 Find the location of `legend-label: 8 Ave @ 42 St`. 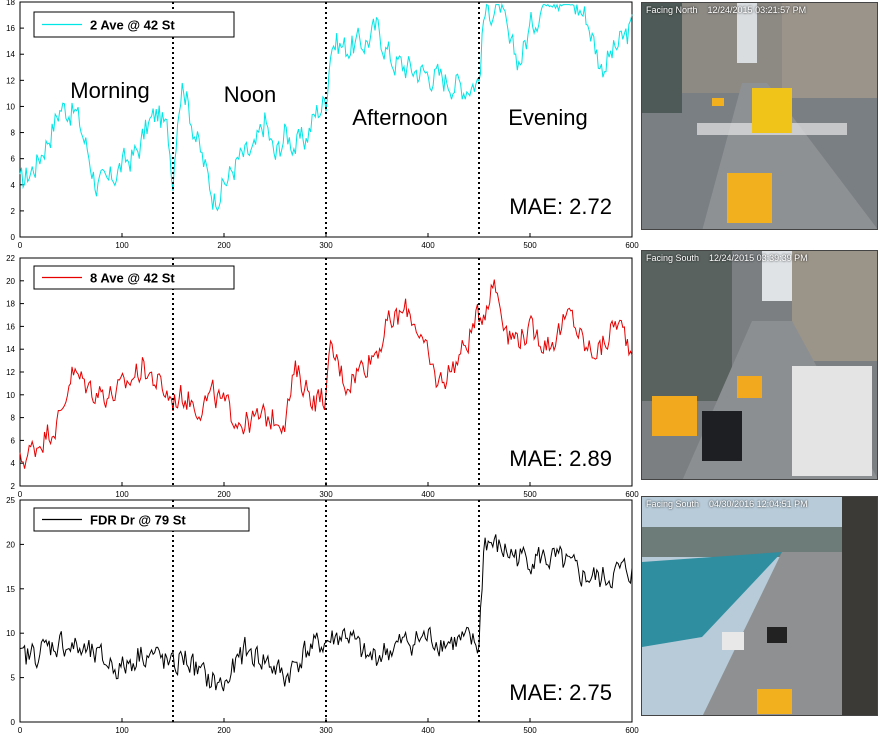

legend-label: 8 Ave @ 42 St is located at coordinates (132, 278).